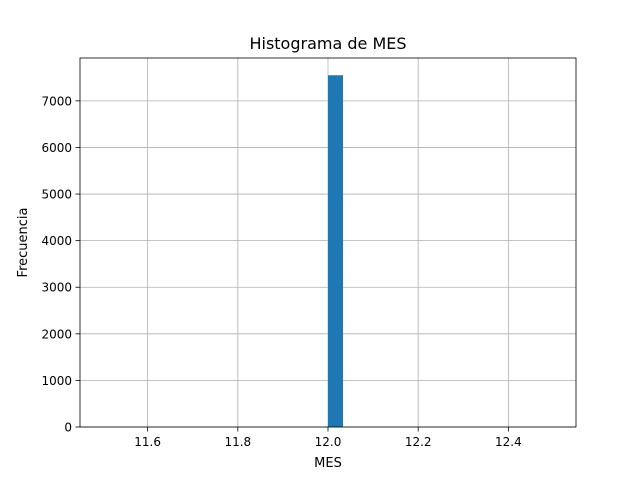 This screenshot has height=484, width=640. I want to click on chart-title: Histograma de MES, so click(327, 43).